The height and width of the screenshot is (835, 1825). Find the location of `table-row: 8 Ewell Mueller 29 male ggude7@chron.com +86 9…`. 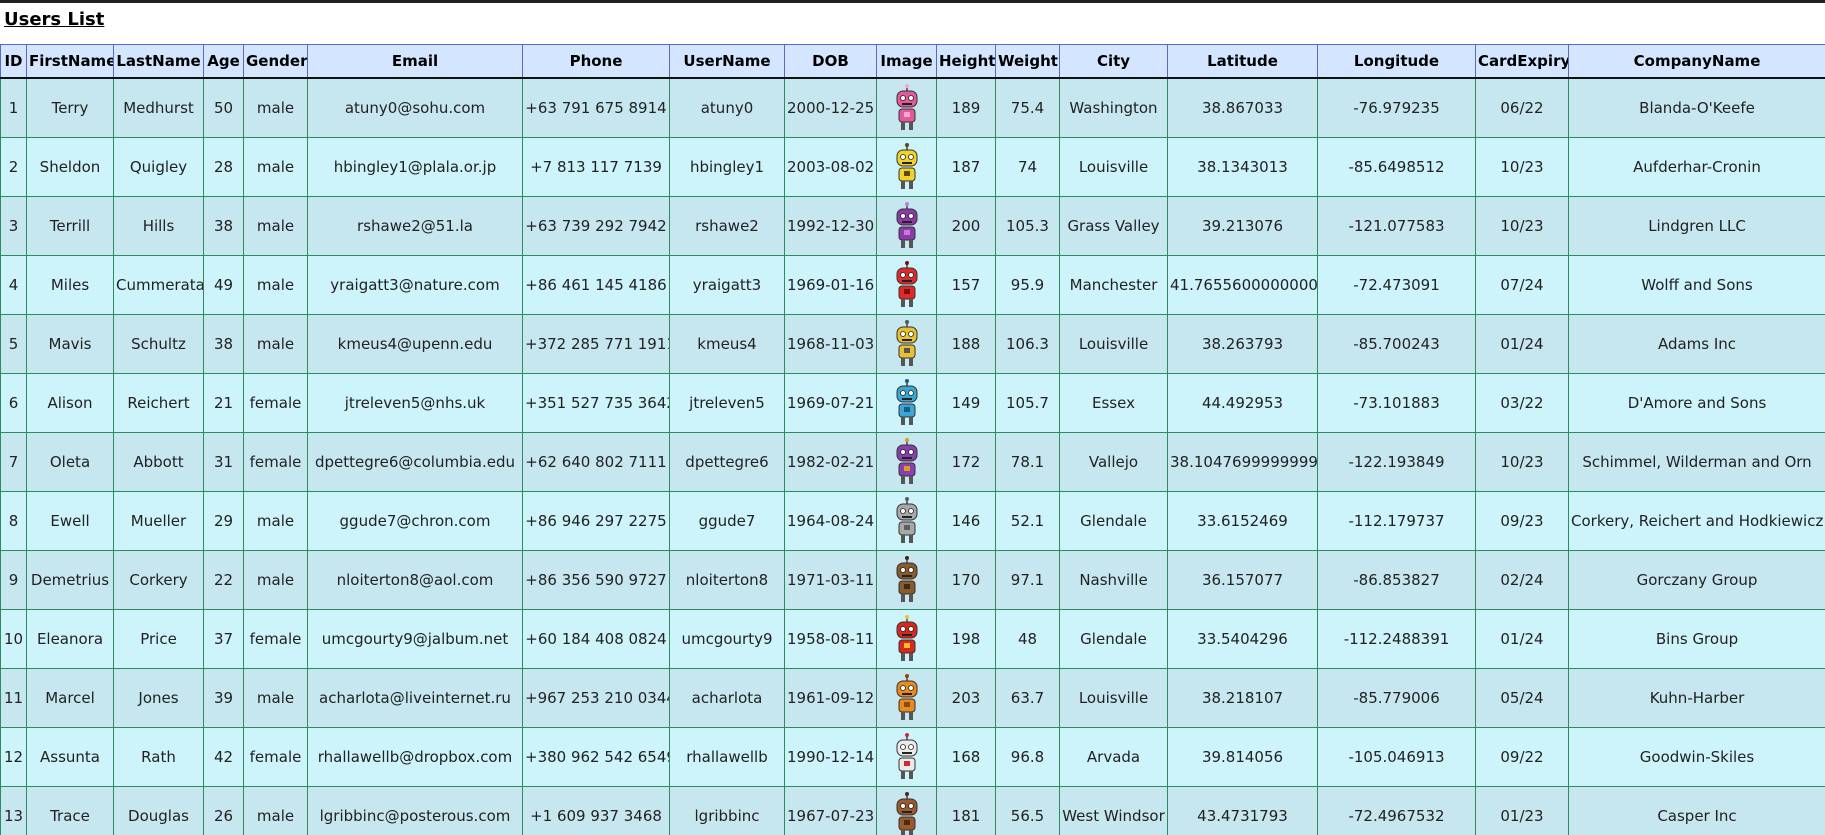

table-row: 8 Ewell Mueller 29 male ggude7@chron.com +86 9… is located at coordinates (912, 521).